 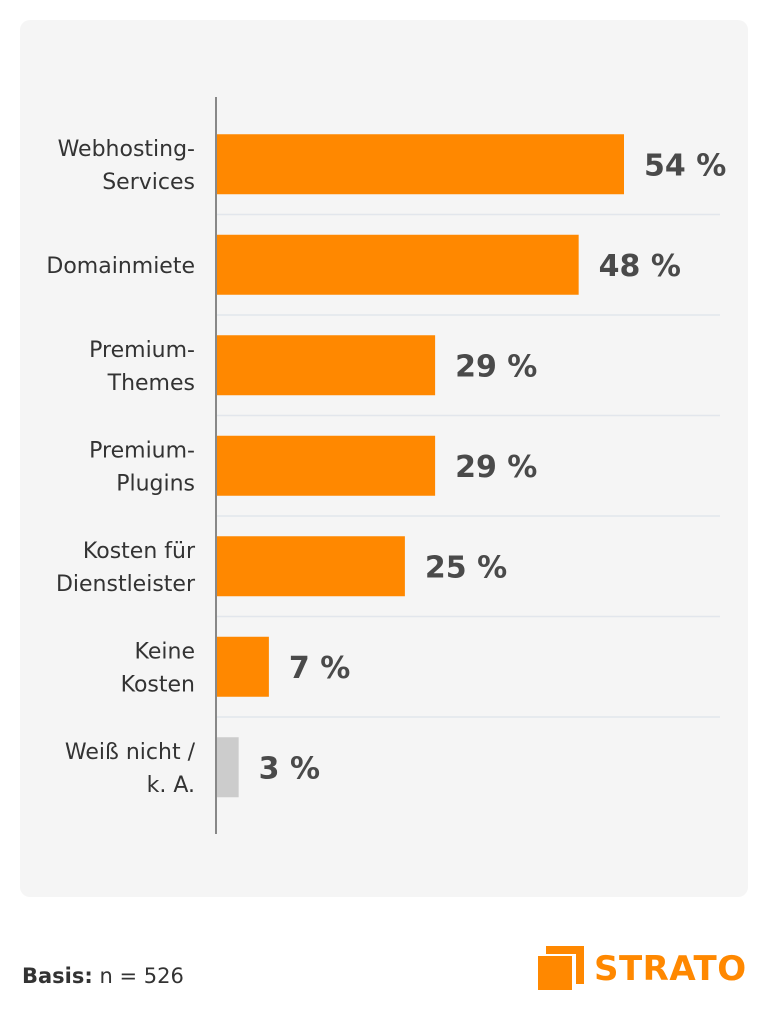 I want to click on category-label-line: Dienstleister, so click(x=126, y=584).